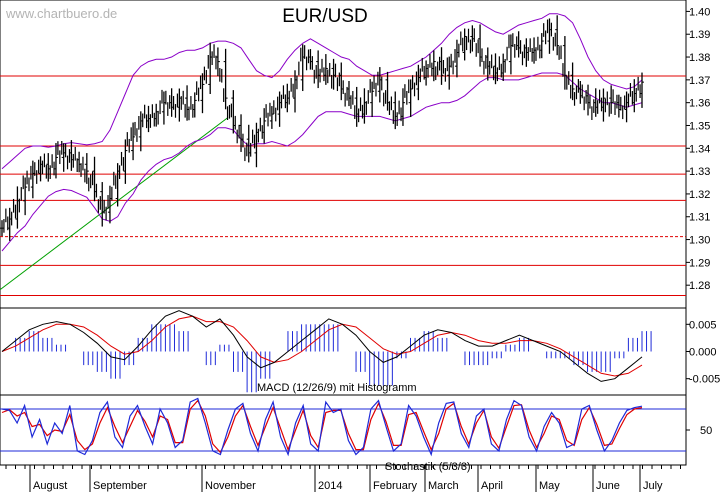  Describe the element at coordinates (356, 427) in the screenshot. I see `stochastic-panel: 50` at that location.